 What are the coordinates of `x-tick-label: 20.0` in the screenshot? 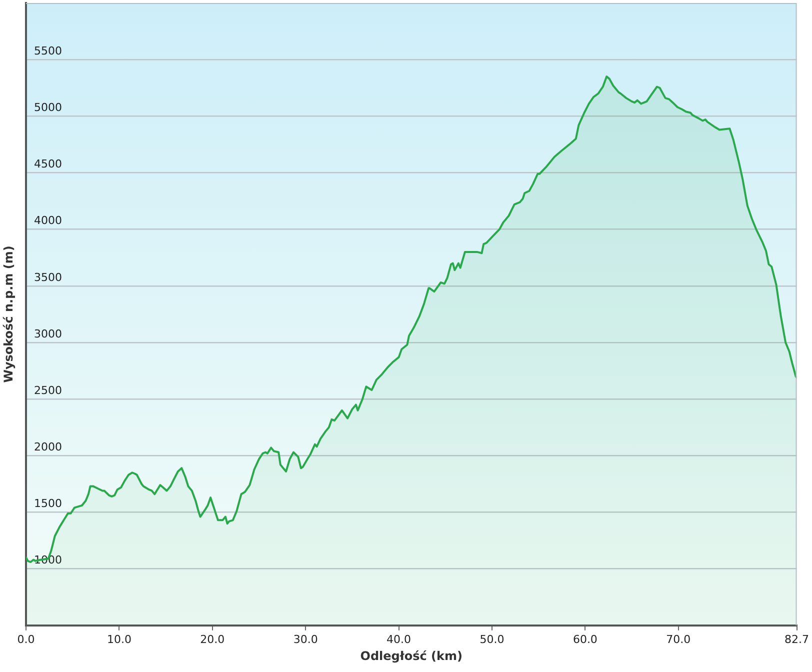 It's located at (212, 639).